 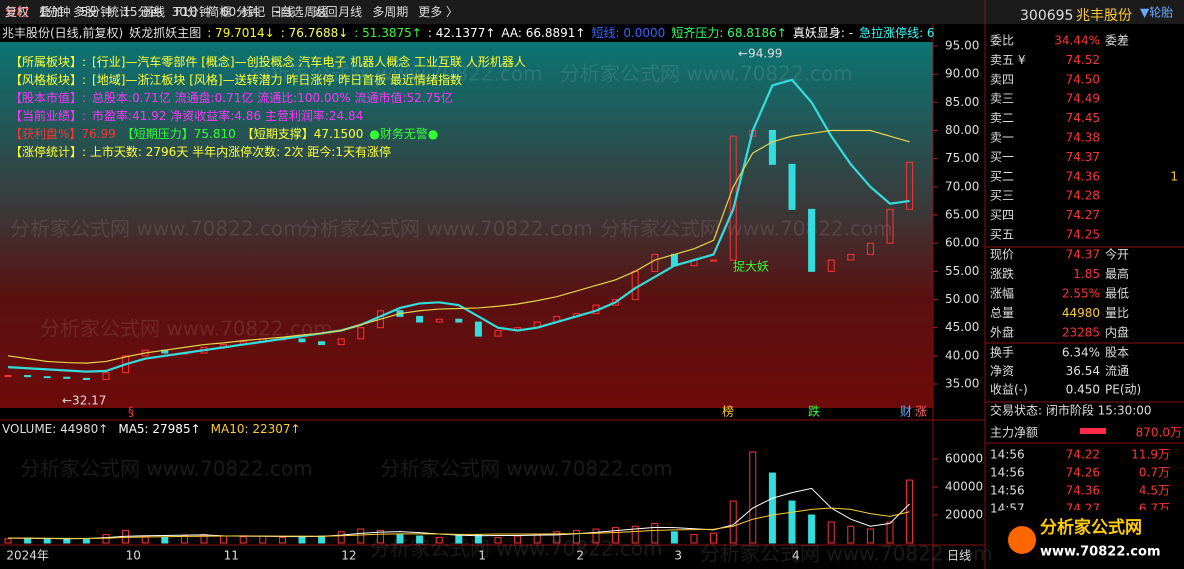 I want to click on quote-label: 委比, so click(x=1002, y=41).